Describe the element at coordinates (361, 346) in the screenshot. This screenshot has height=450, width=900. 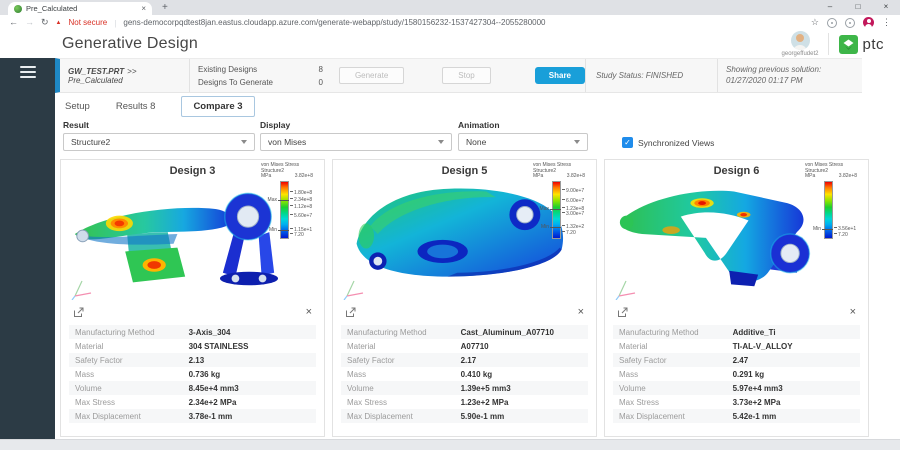
I see `property-label: Material` at that location.